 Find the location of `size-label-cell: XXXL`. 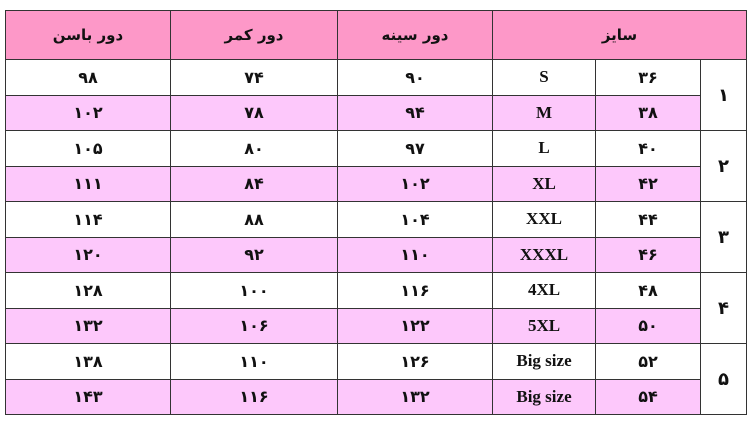

size-label-cell: XXXL is located at coordinates (544, 254).